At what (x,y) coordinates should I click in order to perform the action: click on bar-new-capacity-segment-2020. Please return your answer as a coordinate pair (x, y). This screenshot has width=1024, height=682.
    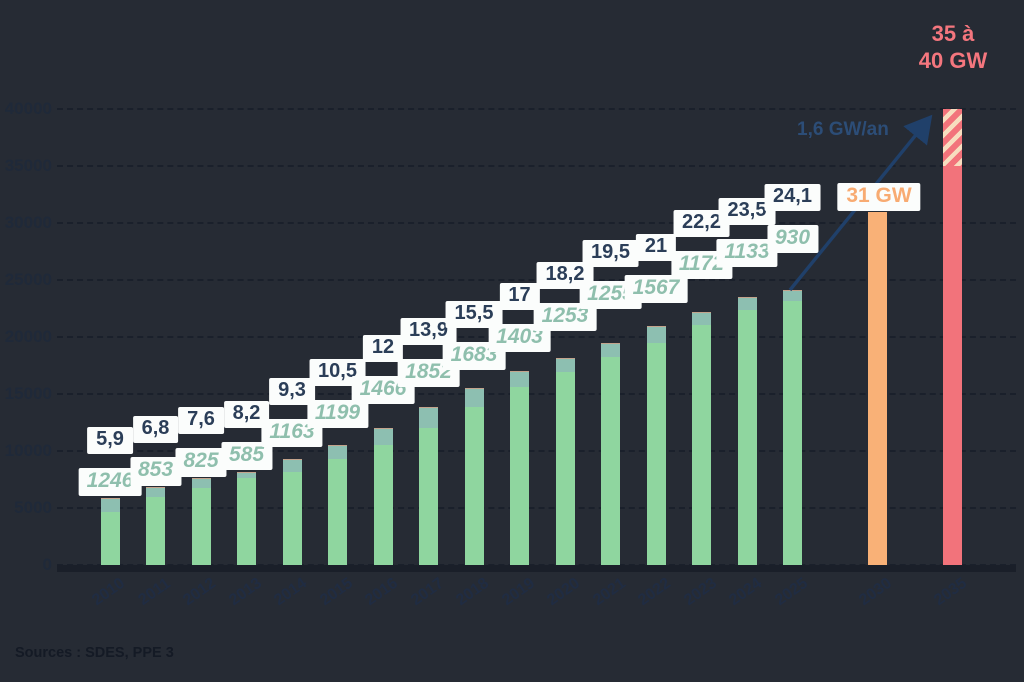
    Looking at the image, I should click on (565, 364).